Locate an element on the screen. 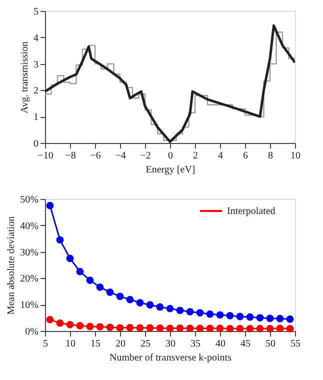 This screenshot has width=323, height=380. y-tick-label: 0 is located at coordinates (36, 144).